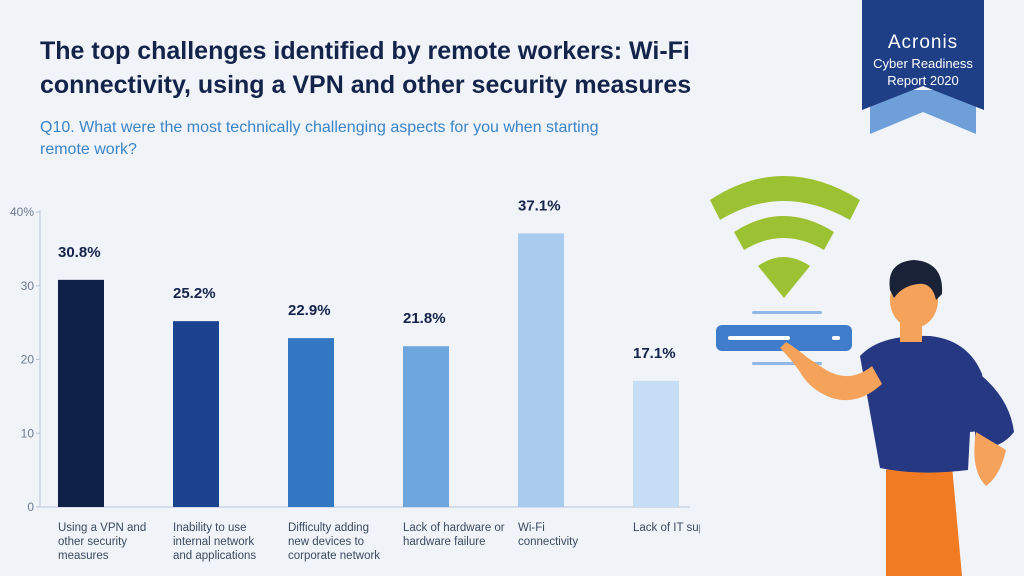 This screenshot has width=1024, height=576. What do you see at coordinates (309, 310) in the screenshot?
I see `bar-value-label: 22.9%` at bounding box center [309, 310].